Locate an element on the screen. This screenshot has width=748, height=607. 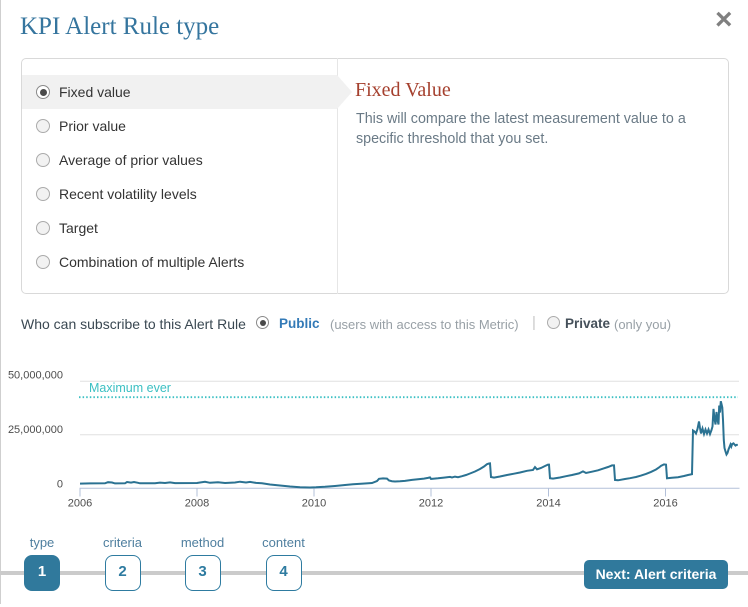
svg-text: 2008 is located at coordinates (197, 504).